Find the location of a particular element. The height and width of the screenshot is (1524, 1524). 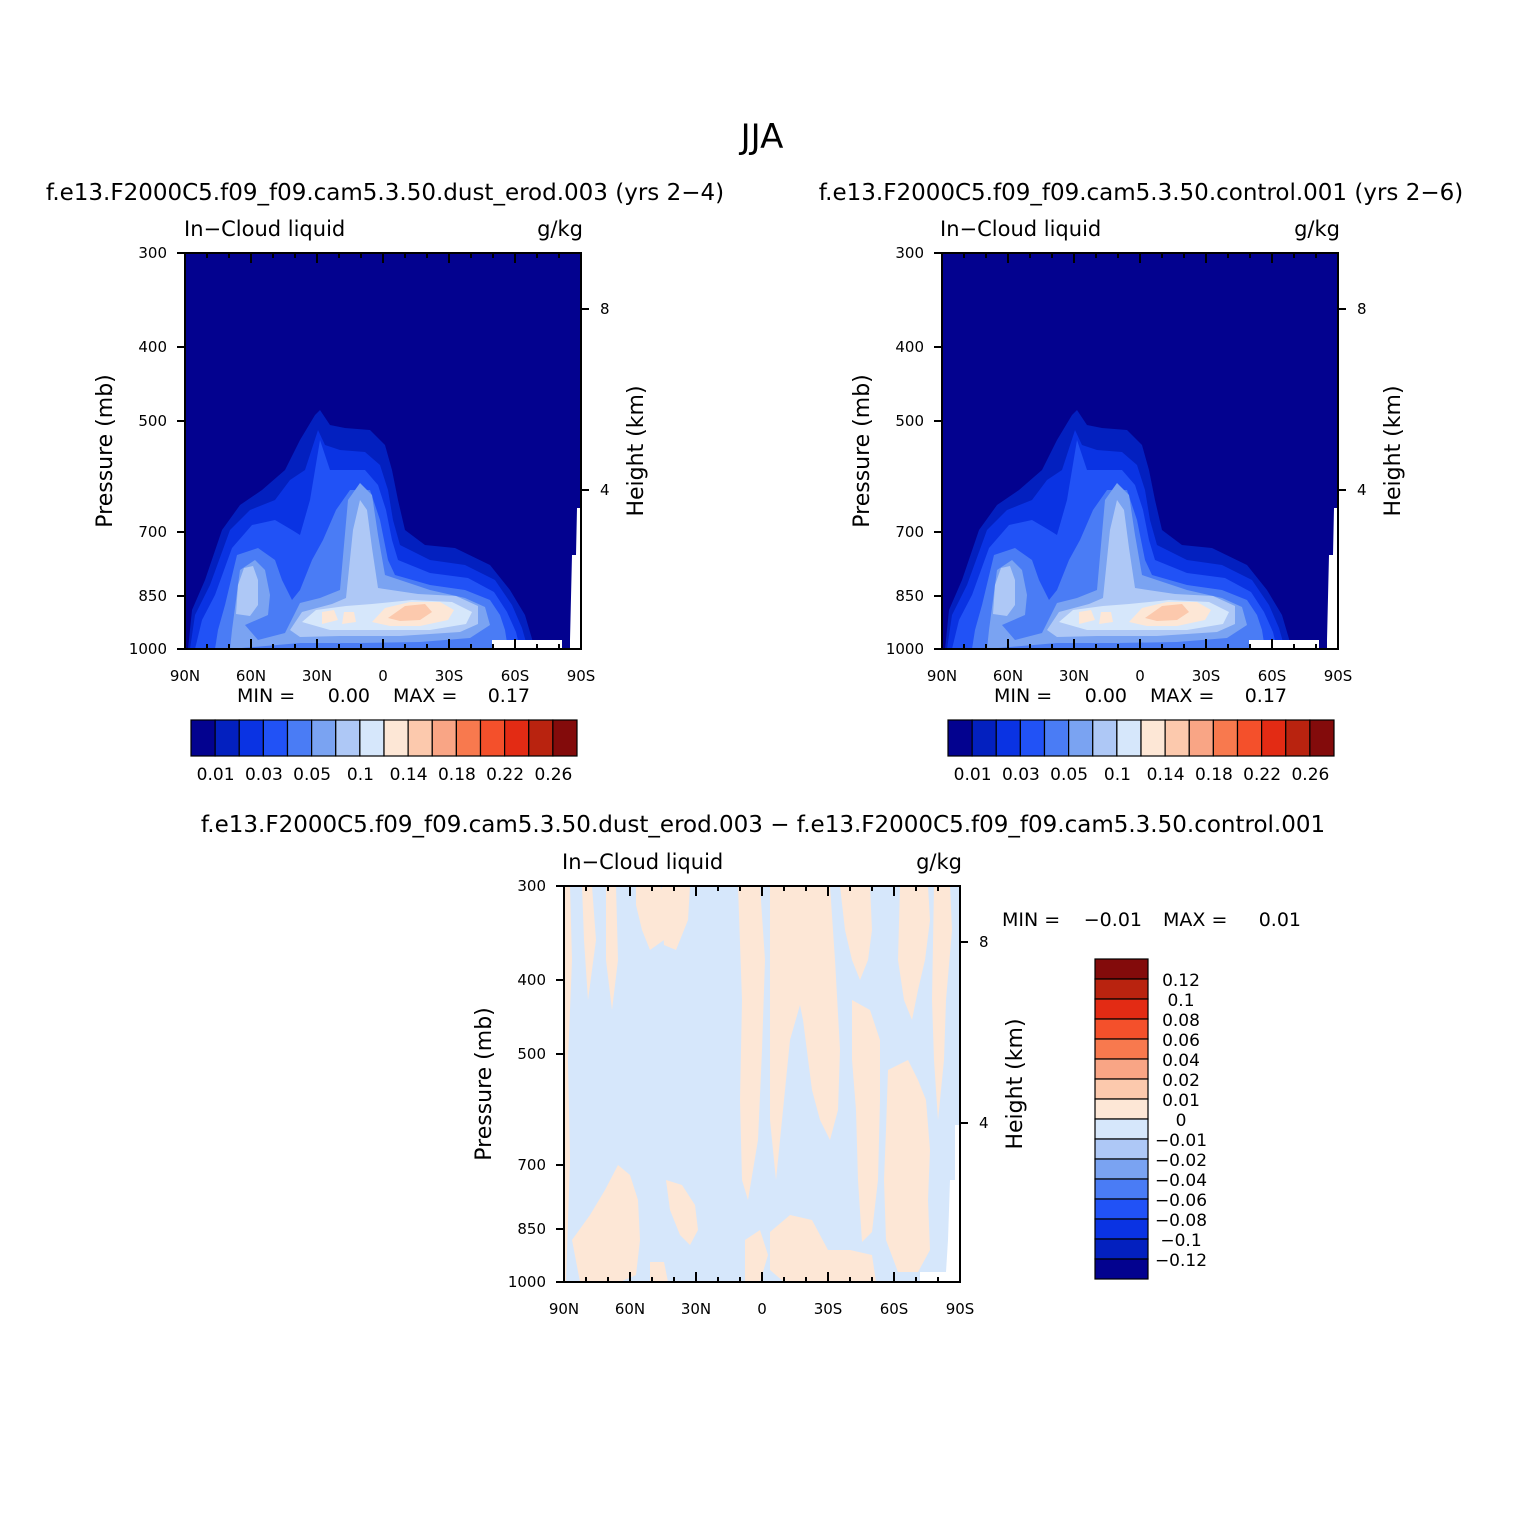

units-label: g/kg is located at coordinates (939, 862).